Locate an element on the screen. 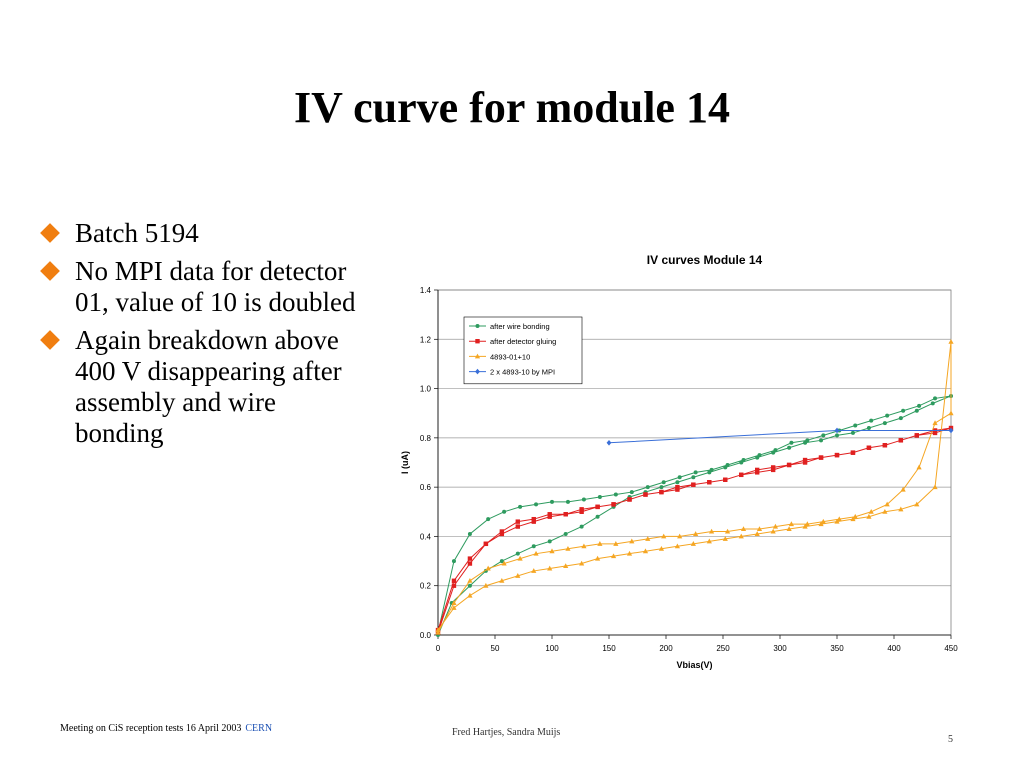  y-tick-label: 0.0 is located at coordinates (426, 635).